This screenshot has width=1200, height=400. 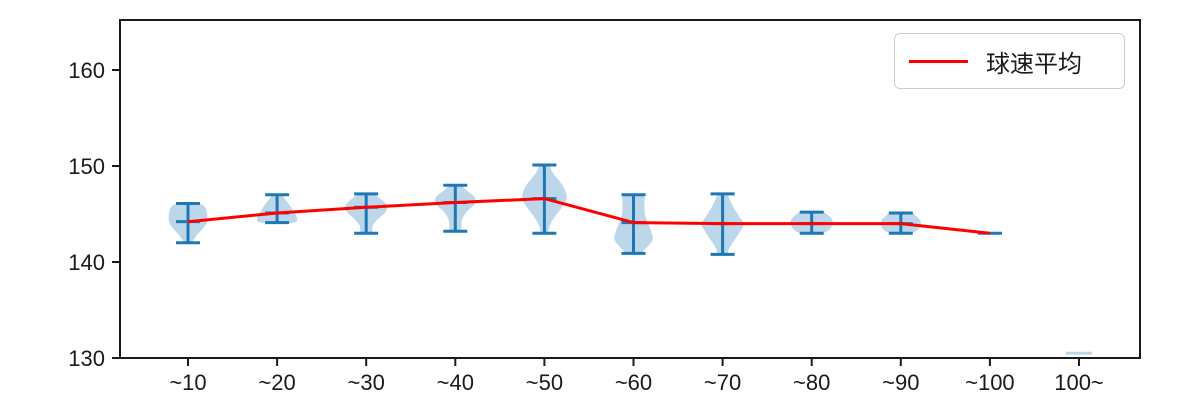 What do you see at coordinates (589, 216) in the screenshot?
I see `mean-speed-line` at bounding box center [589, 216].